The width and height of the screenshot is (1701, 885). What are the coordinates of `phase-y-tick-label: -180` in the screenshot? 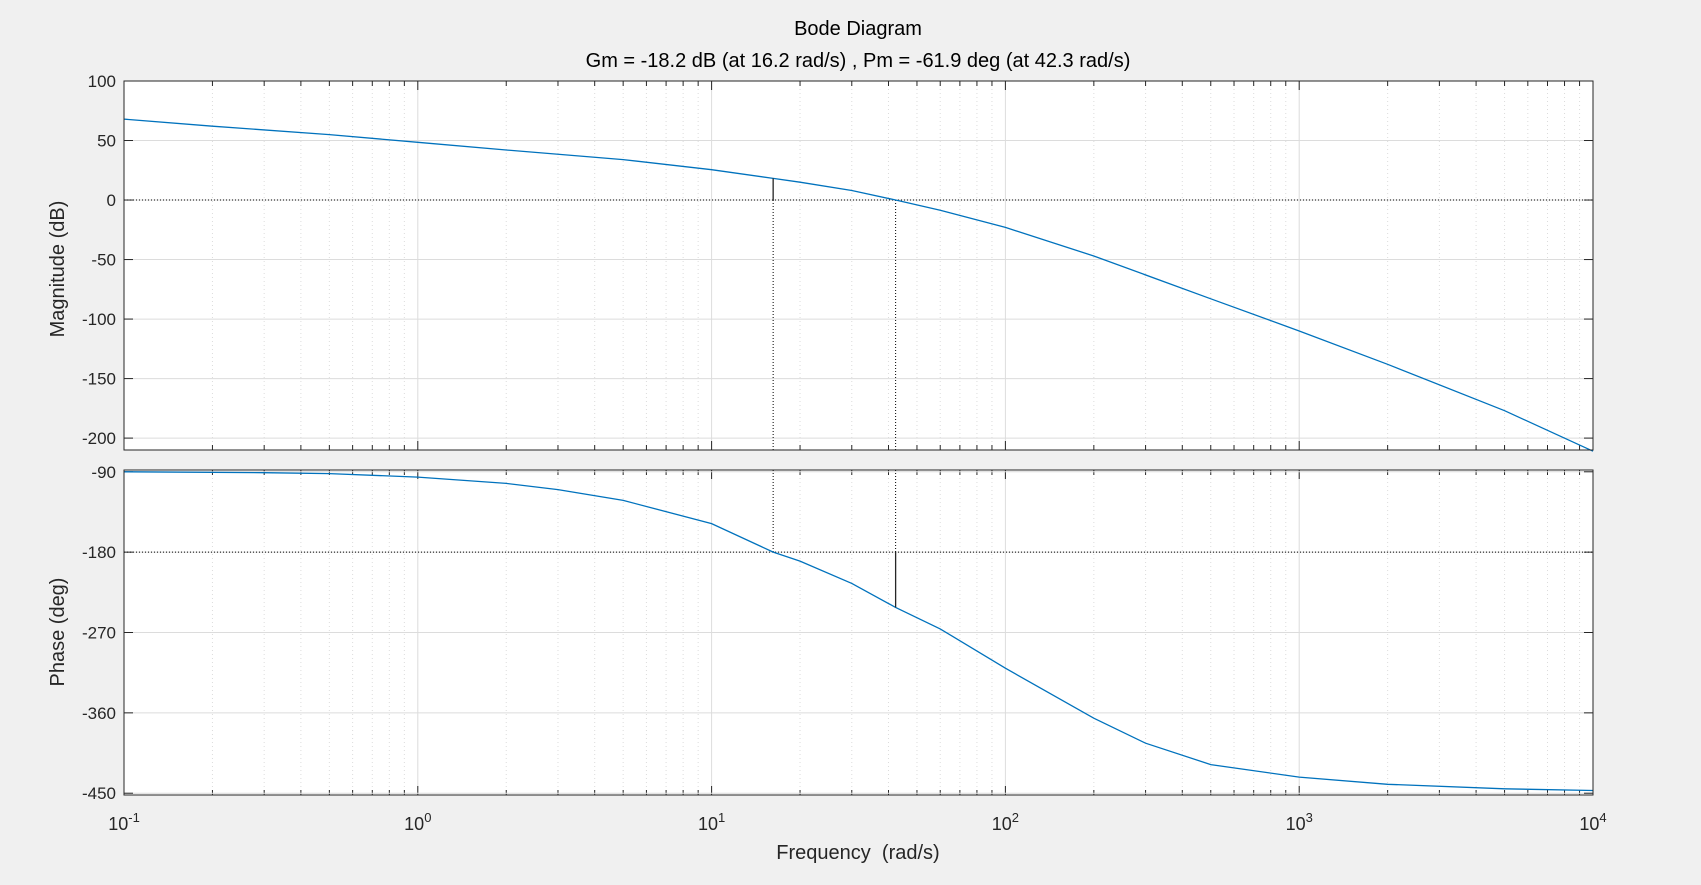 It's located at (99, 552).